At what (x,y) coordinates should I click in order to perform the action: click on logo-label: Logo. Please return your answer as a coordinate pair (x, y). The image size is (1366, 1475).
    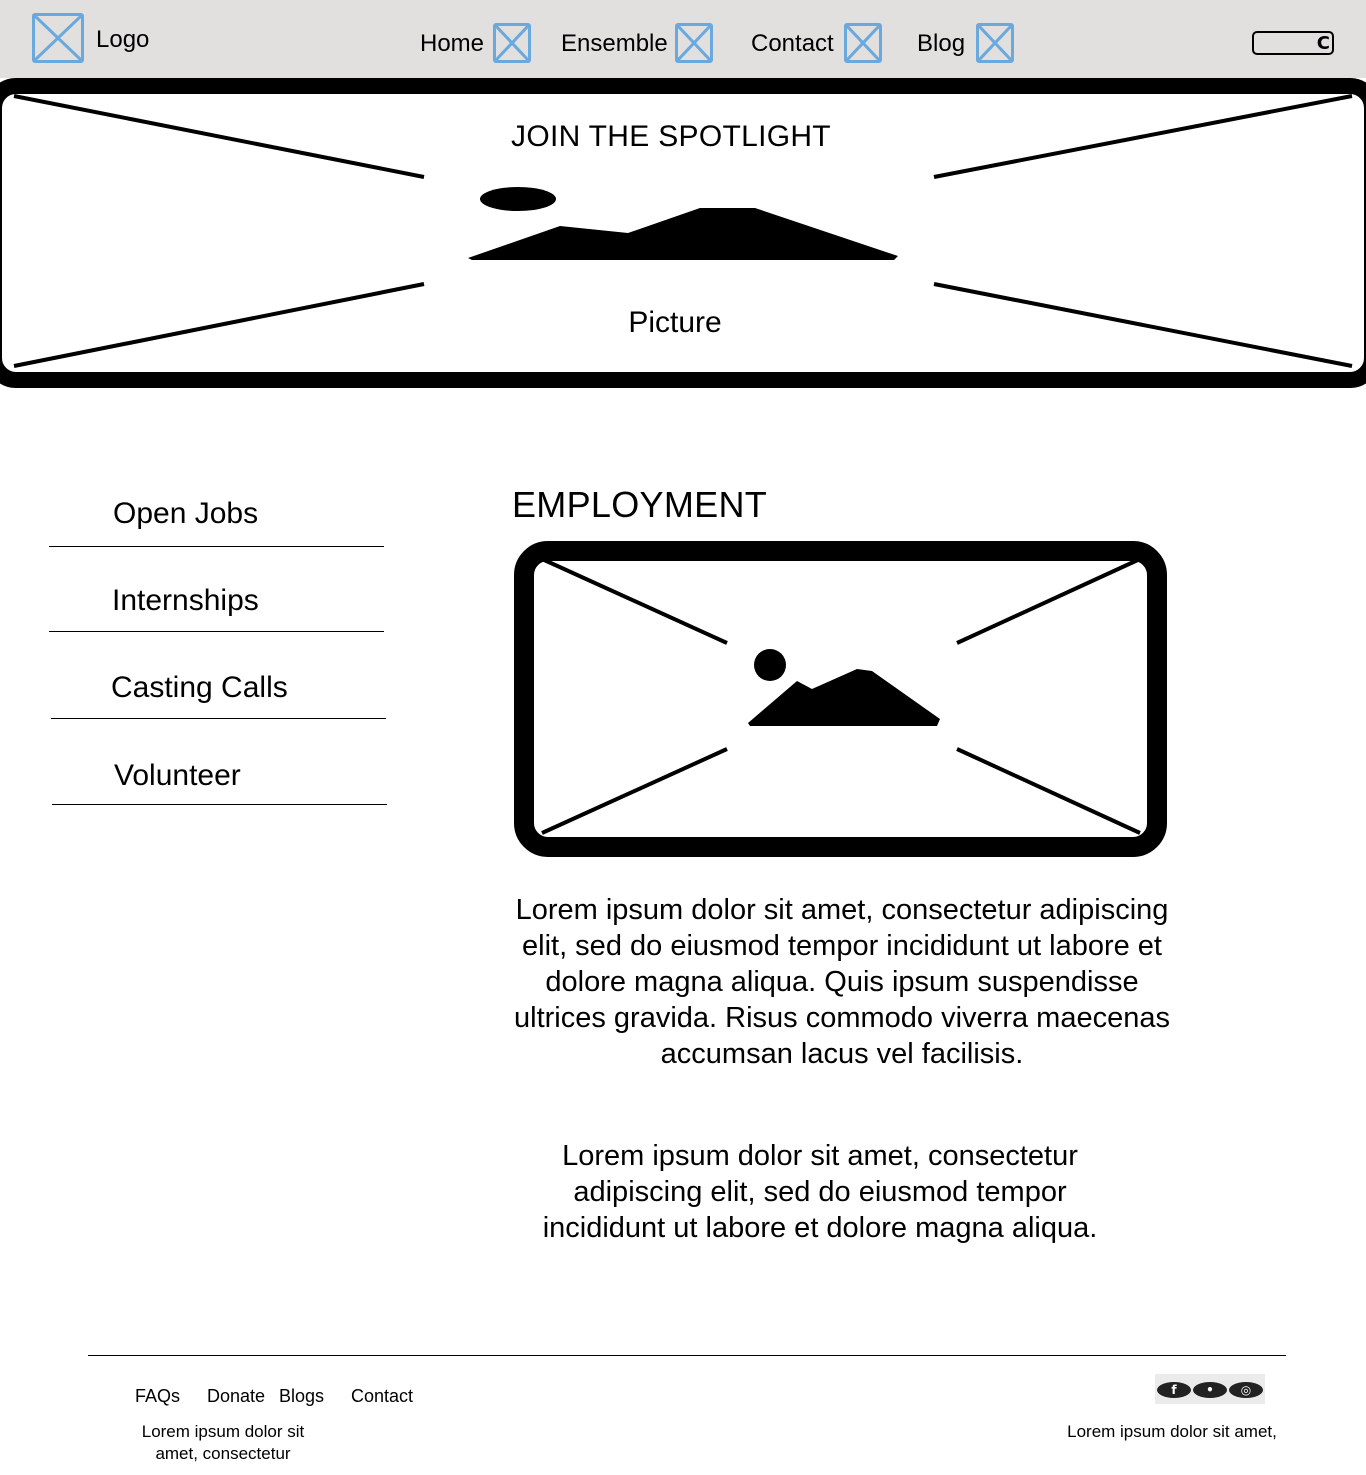
    Looking at the image, I should click on (123, 39).